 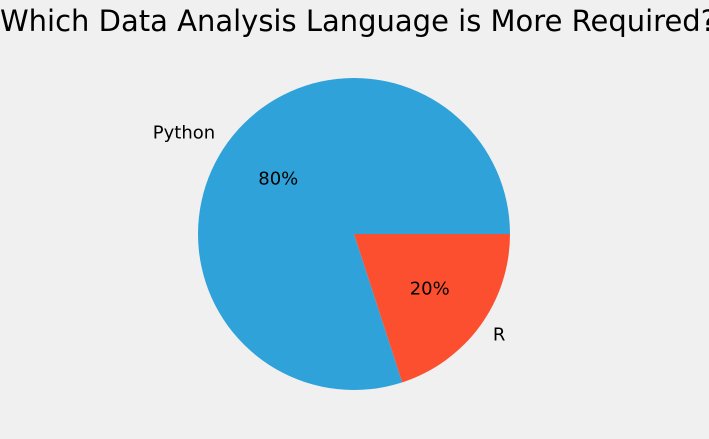 What do you see at coordinates (432, 308) in the screenshot?
I see `pie-slice-r` at bounding box center [432, 308].